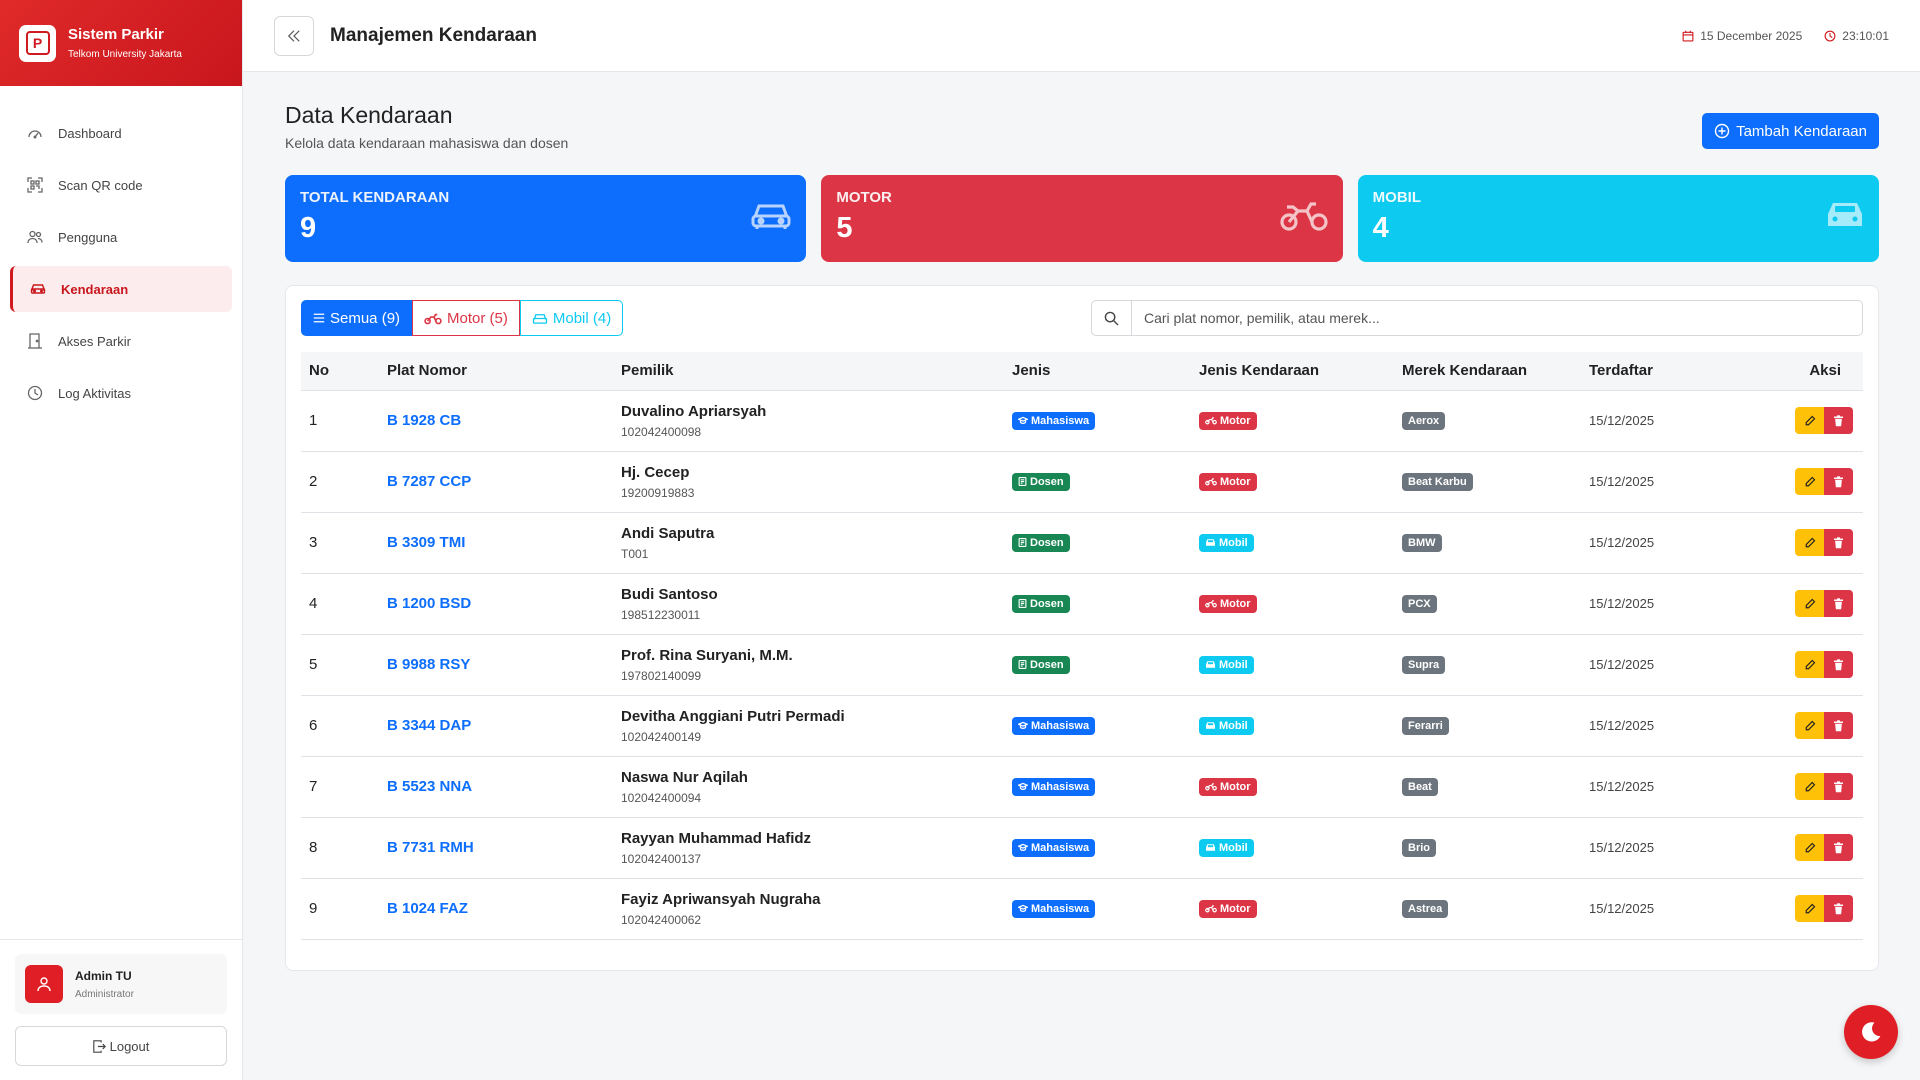 Image resolution: width=1920 pixels, height=1080 pixels. What do you see at coordinates (294, 35) in the screenshot?
I see `sidebar-collapse-button` at bounding box center [294, 35].